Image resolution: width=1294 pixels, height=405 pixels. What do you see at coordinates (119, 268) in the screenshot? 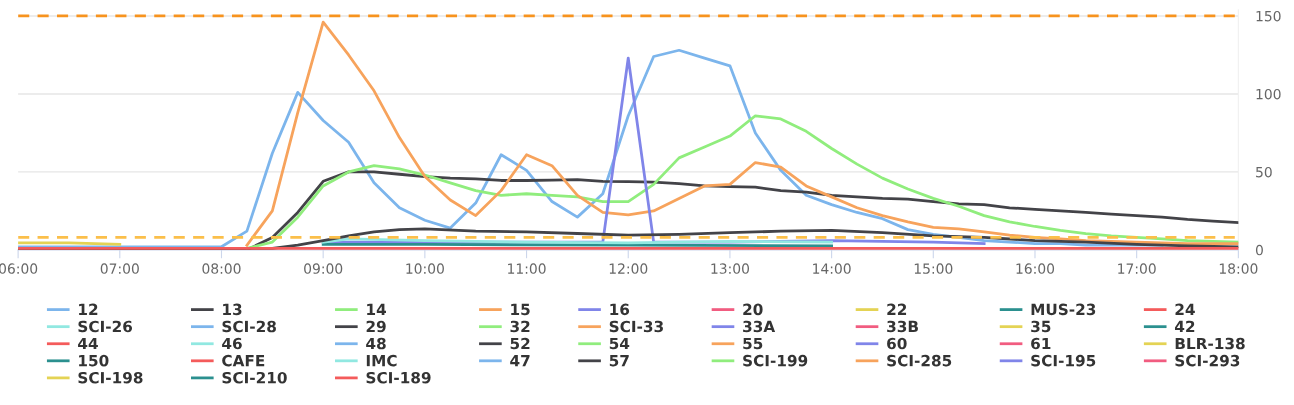
I see `x-tick-label: 07:00` at bounding box center [119, 268].